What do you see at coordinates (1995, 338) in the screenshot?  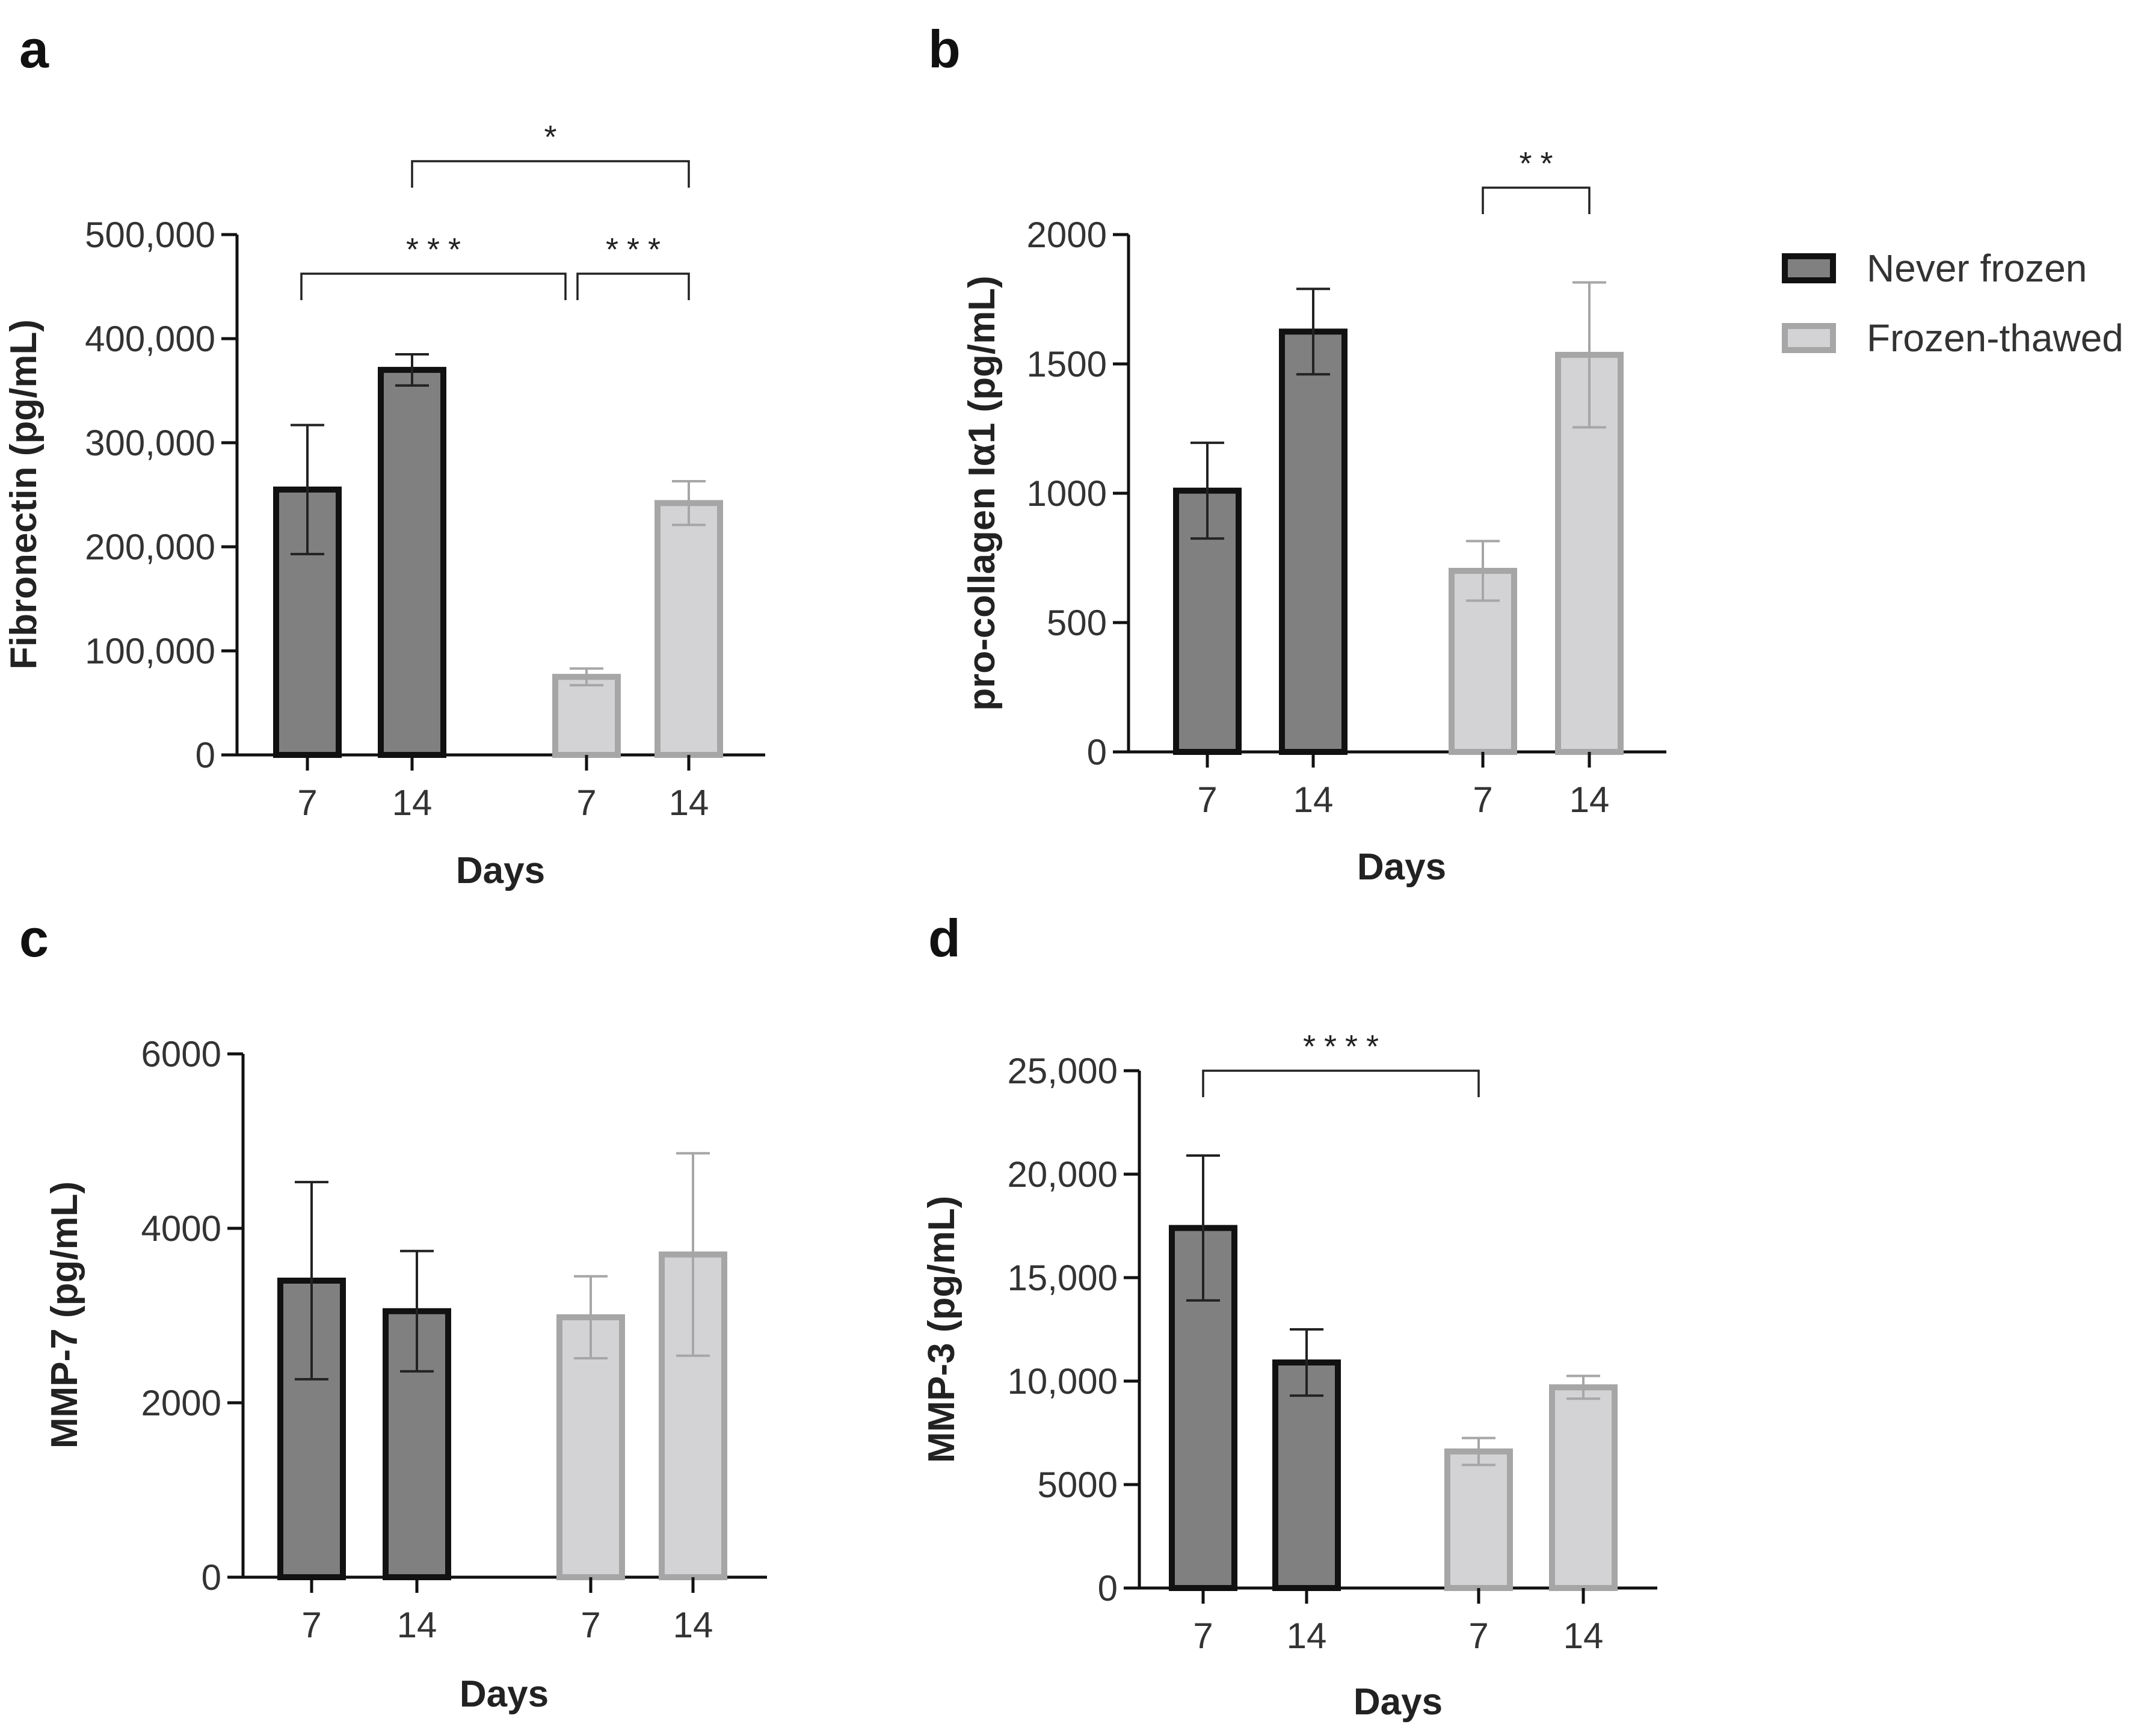 I see `legend-label: Frozen-thawed` at bounding box center [1995, 338].